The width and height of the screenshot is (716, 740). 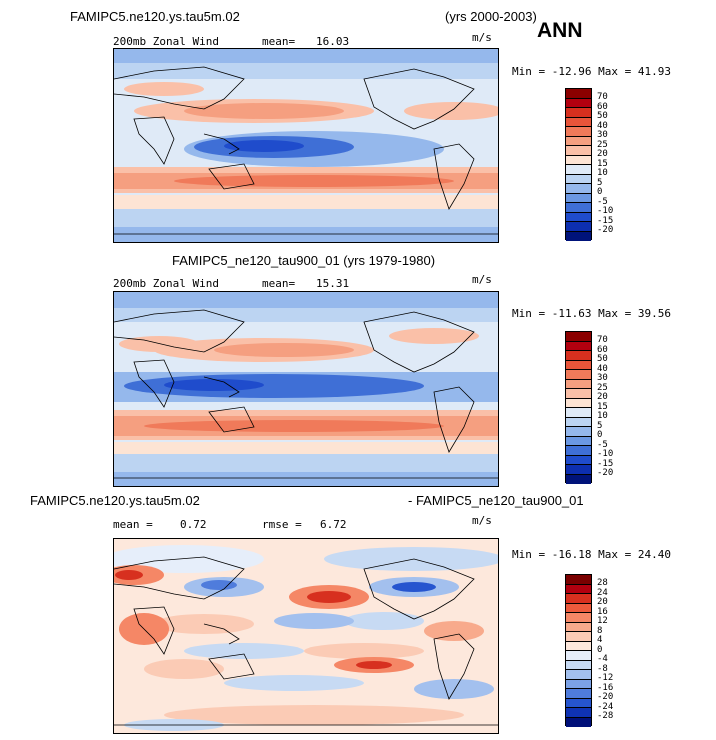 What do you see at coordinates (578, 164) in the screenshot?
I see `p1-colorbar` at bounding box center [578, 164].